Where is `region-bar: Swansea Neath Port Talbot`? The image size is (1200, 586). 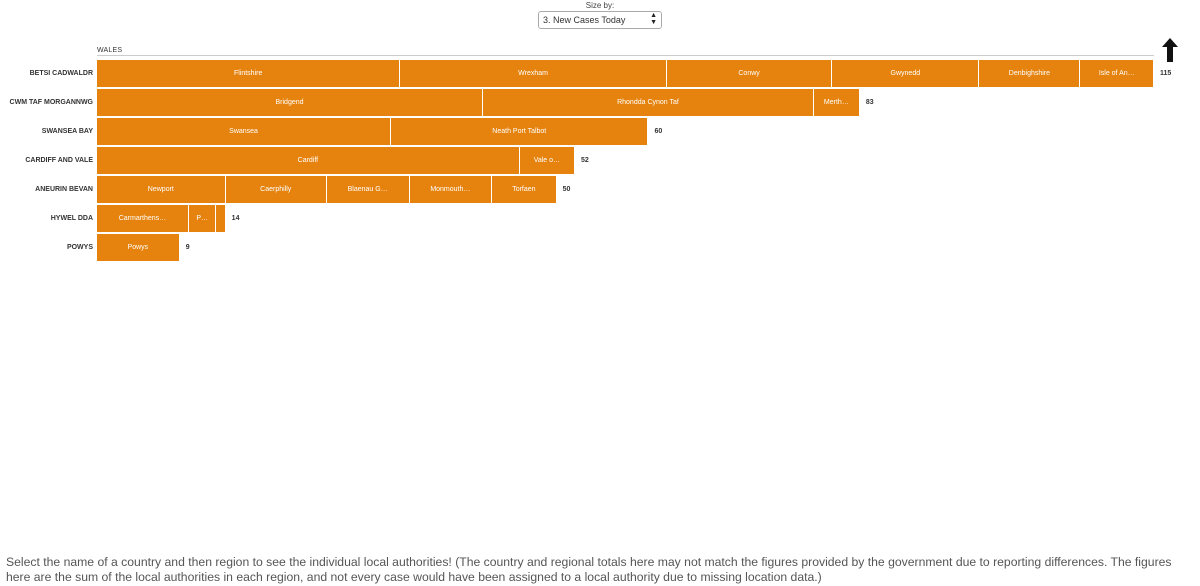 region-bar: Swansea Neath Port Talbot is located at coordinates (373, 131).